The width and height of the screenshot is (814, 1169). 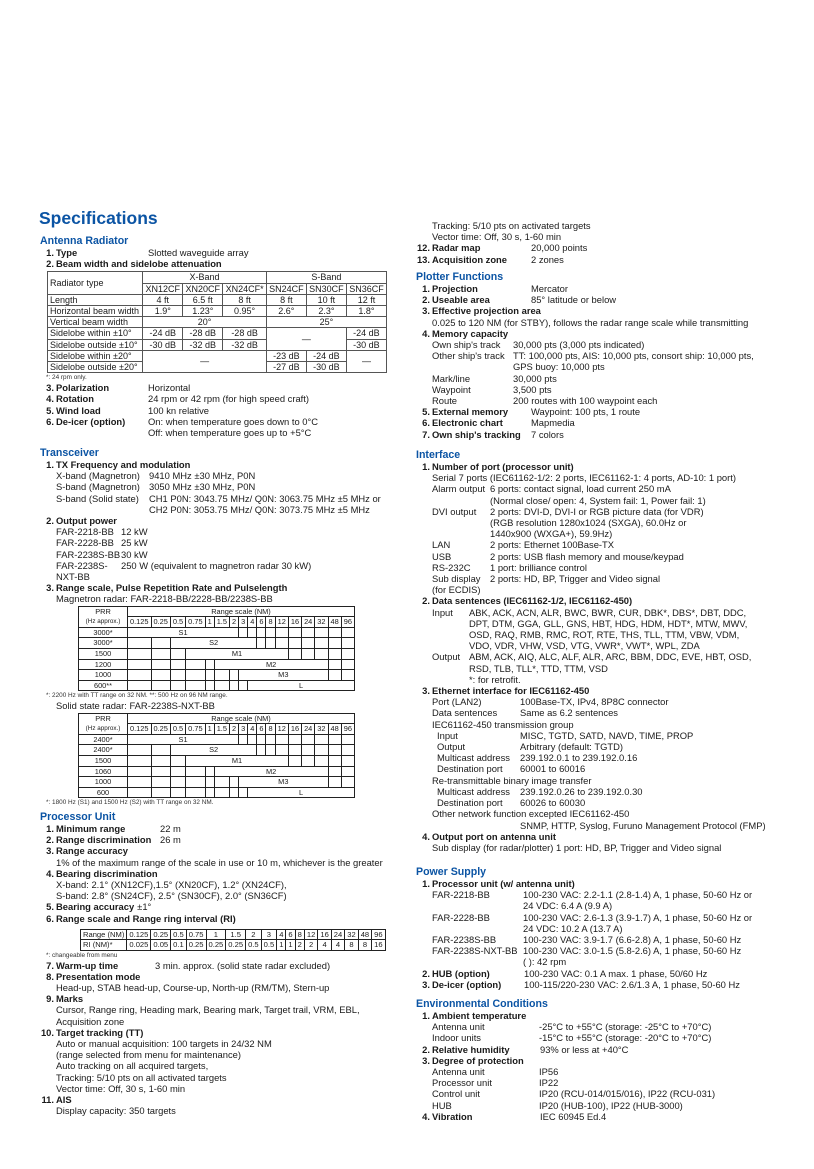 I want to click on range-cell: 48, so click(x=365, y=934).